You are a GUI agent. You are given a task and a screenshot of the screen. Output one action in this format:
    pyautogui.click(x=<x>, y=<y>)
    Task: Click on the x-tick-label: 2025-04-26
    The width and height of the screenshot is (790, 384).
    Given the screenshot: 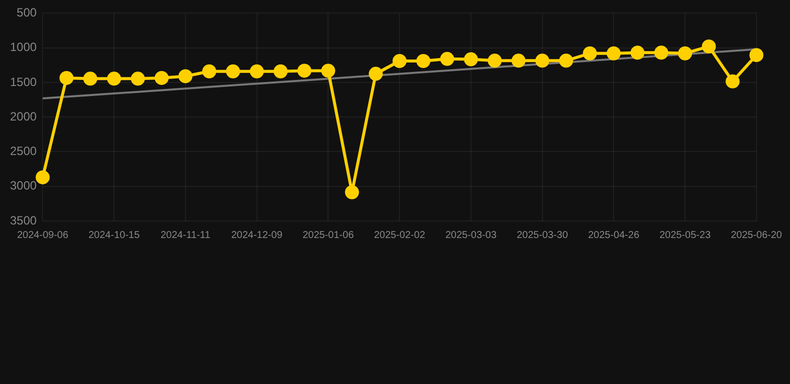 What is the action you would take?
    pyautogui.click(x=614, y=235)
    